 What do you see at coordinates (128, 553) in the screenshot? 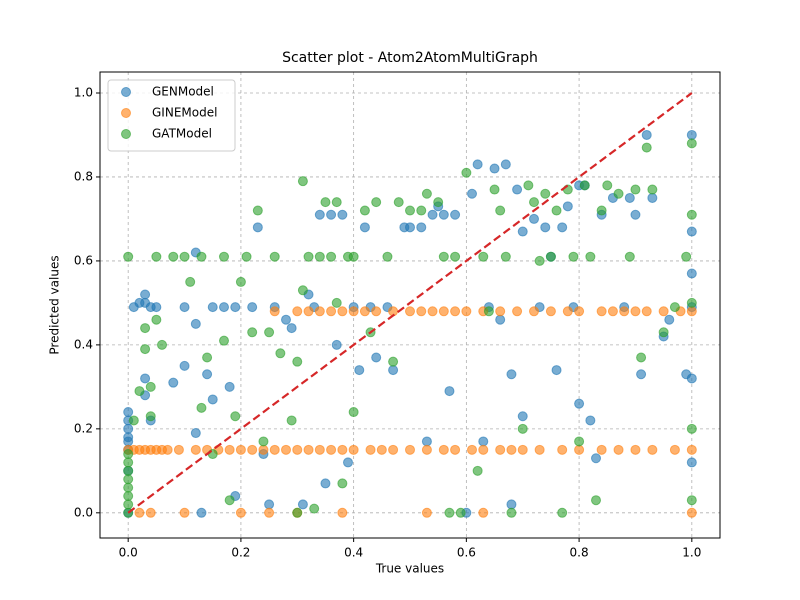
I see `x-tick-label: 0.0` at bounding box center [128, 553].